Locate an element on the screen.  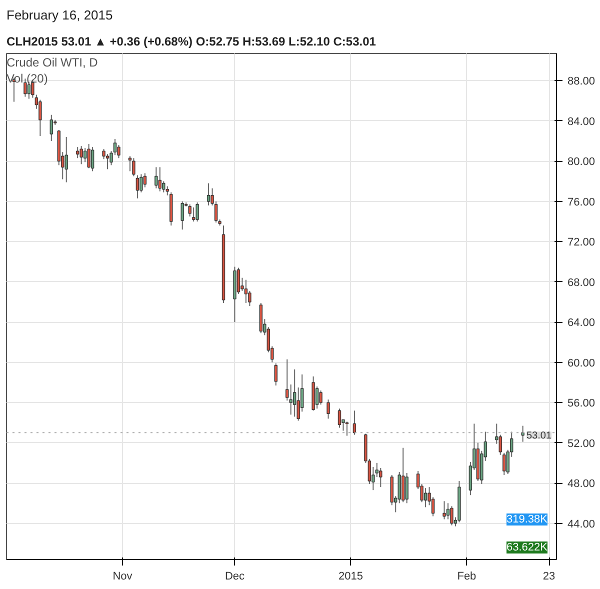
y-tick-label: 48.00 is located at coordinates (582, 484).